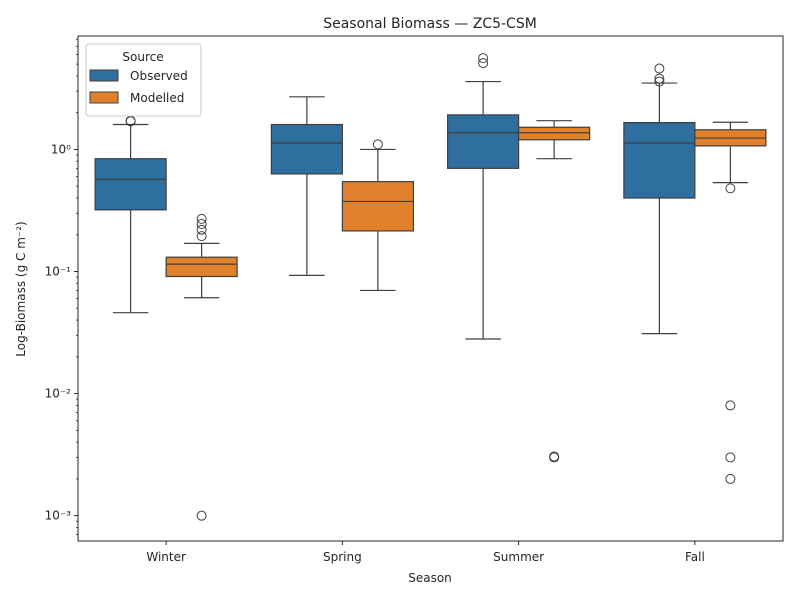  Describe the element at coordinates (104, 97) in the screenshot. I see `legend-swatch-modelled` at that location.